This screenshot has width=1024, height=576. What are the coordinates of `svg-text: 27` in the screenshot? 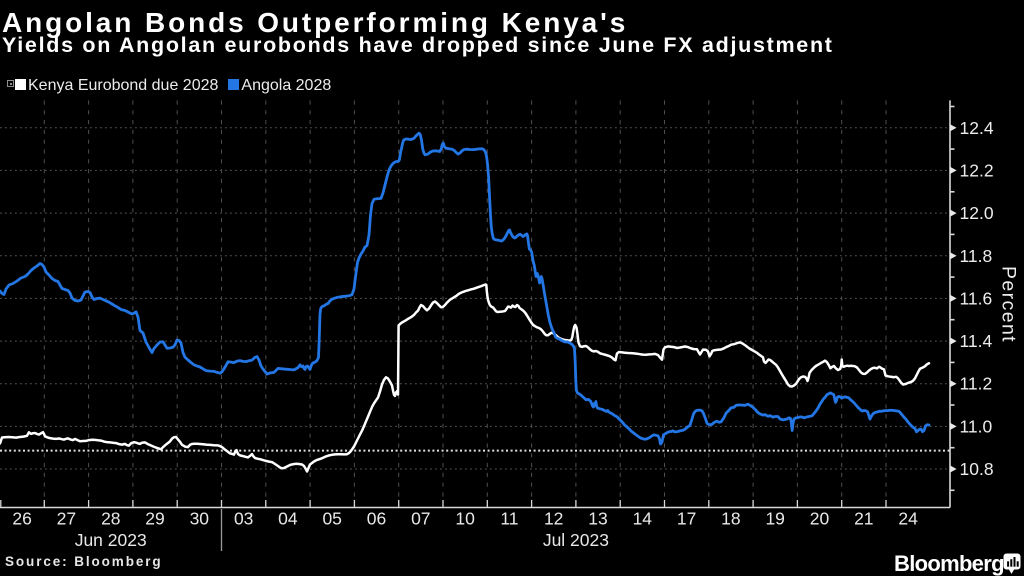 It's located at (66, 519).